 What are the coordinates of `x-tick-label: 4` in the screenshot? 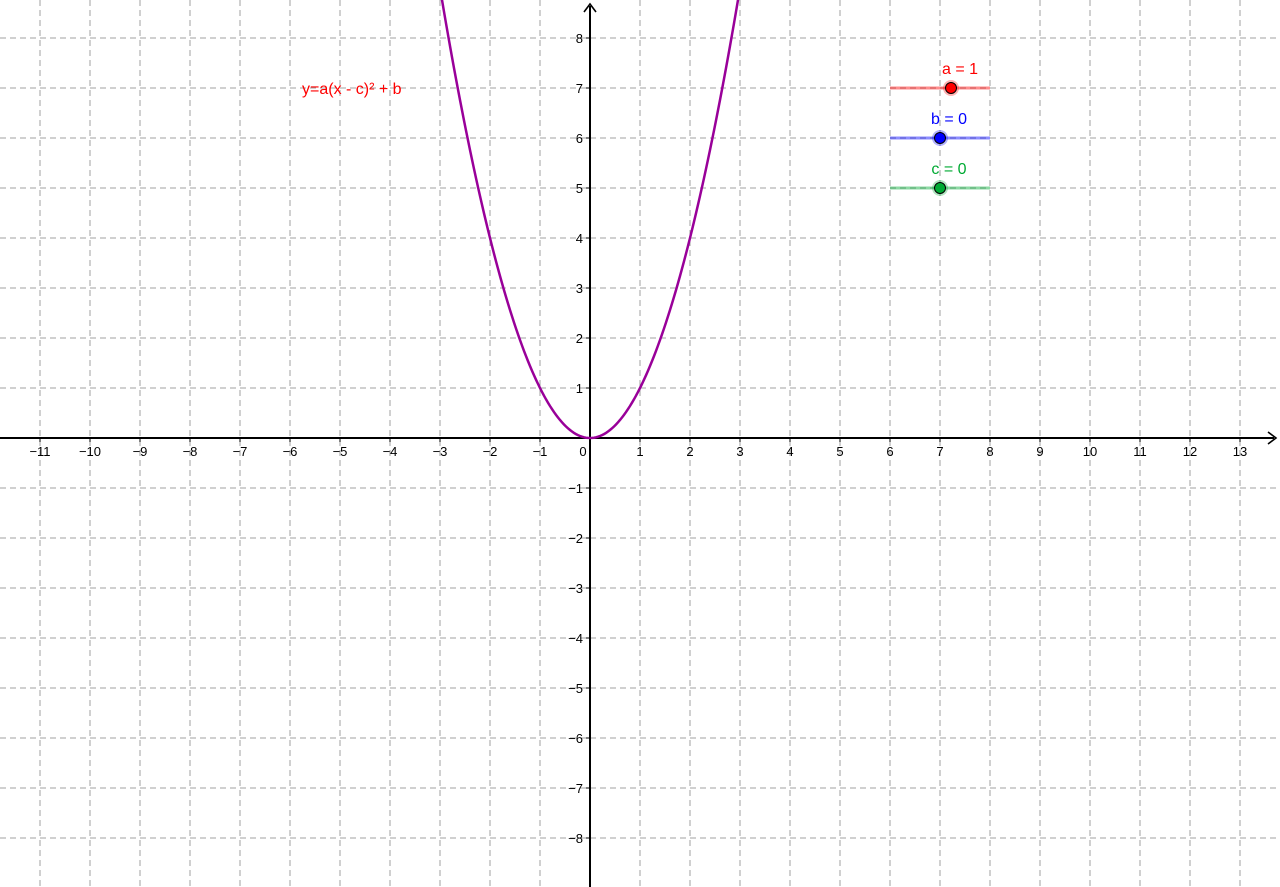 It's located at (789, 451).